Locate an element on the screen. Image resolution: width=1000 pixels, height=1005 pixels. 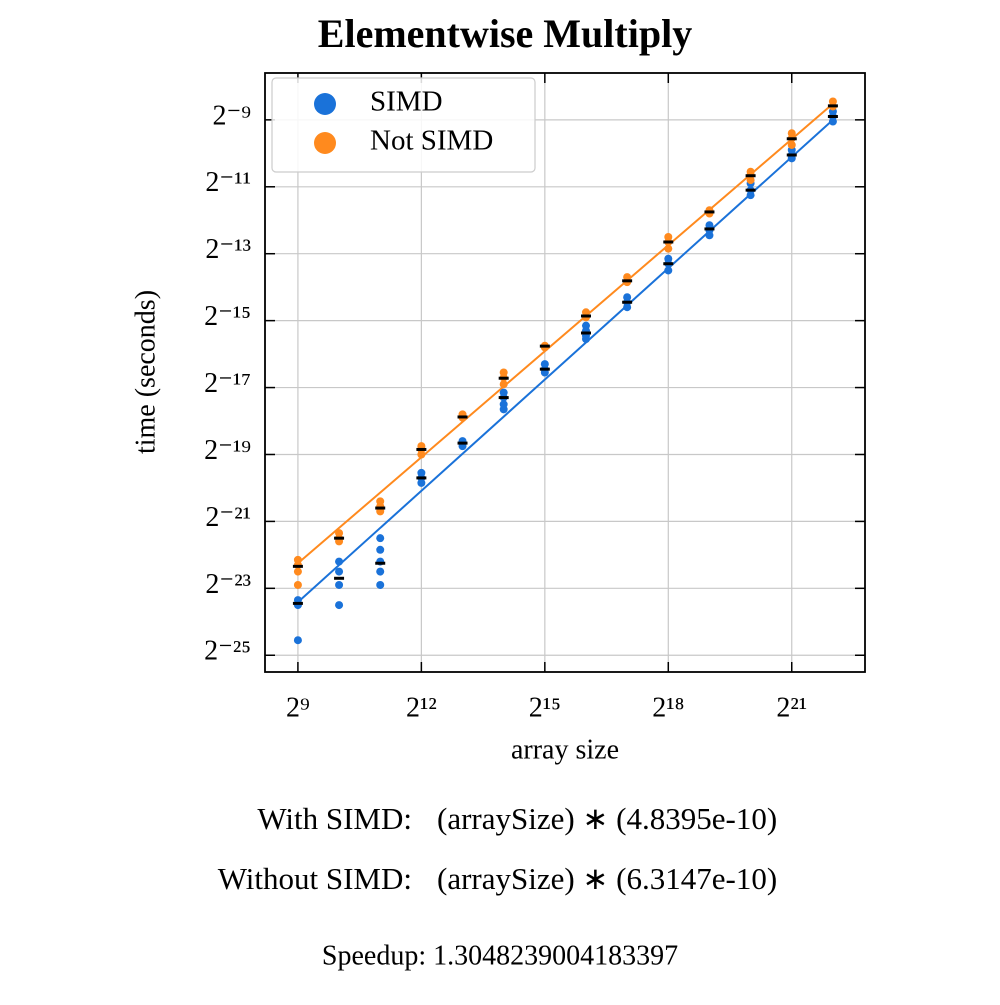
x-tick-label: 2¹⁵ is located at coordinates (545, 707).